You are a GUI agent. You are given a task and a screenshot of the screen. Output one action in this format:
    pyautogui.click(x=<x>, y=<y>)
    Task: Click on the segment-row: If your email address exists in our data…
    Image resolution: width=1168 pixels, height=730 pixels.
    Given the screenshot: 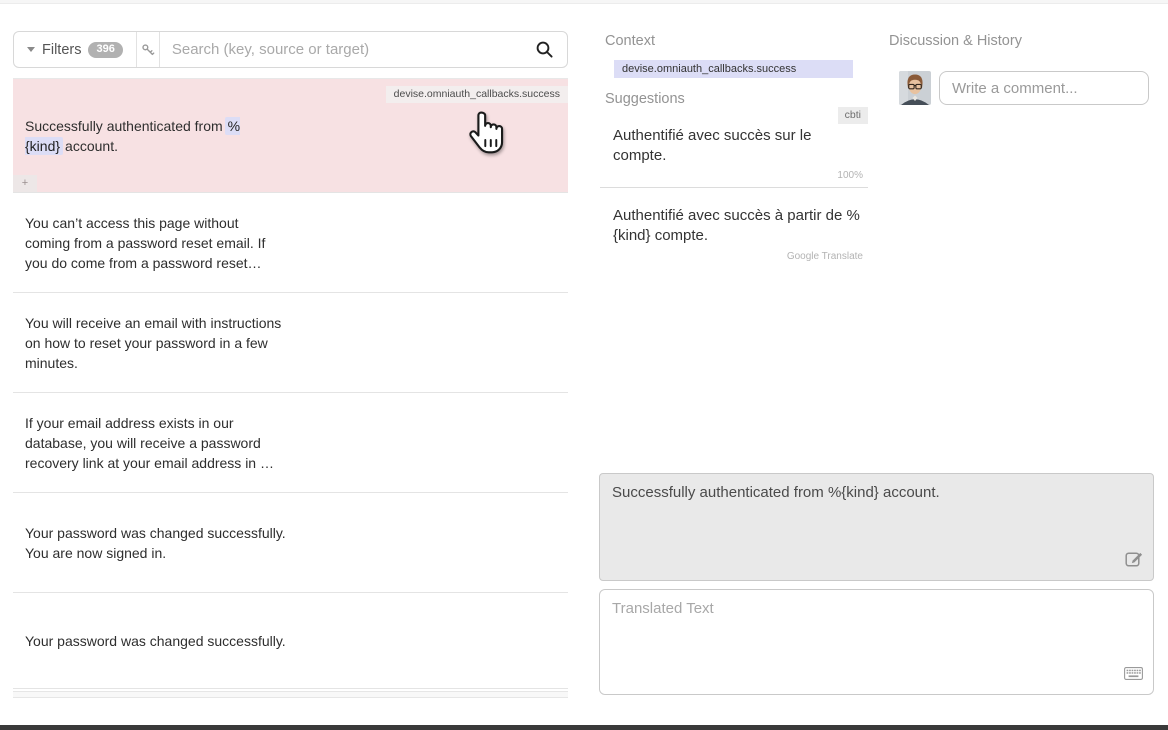 What is the action you would take?
    pyautogui.click(x=290, y=443)
    